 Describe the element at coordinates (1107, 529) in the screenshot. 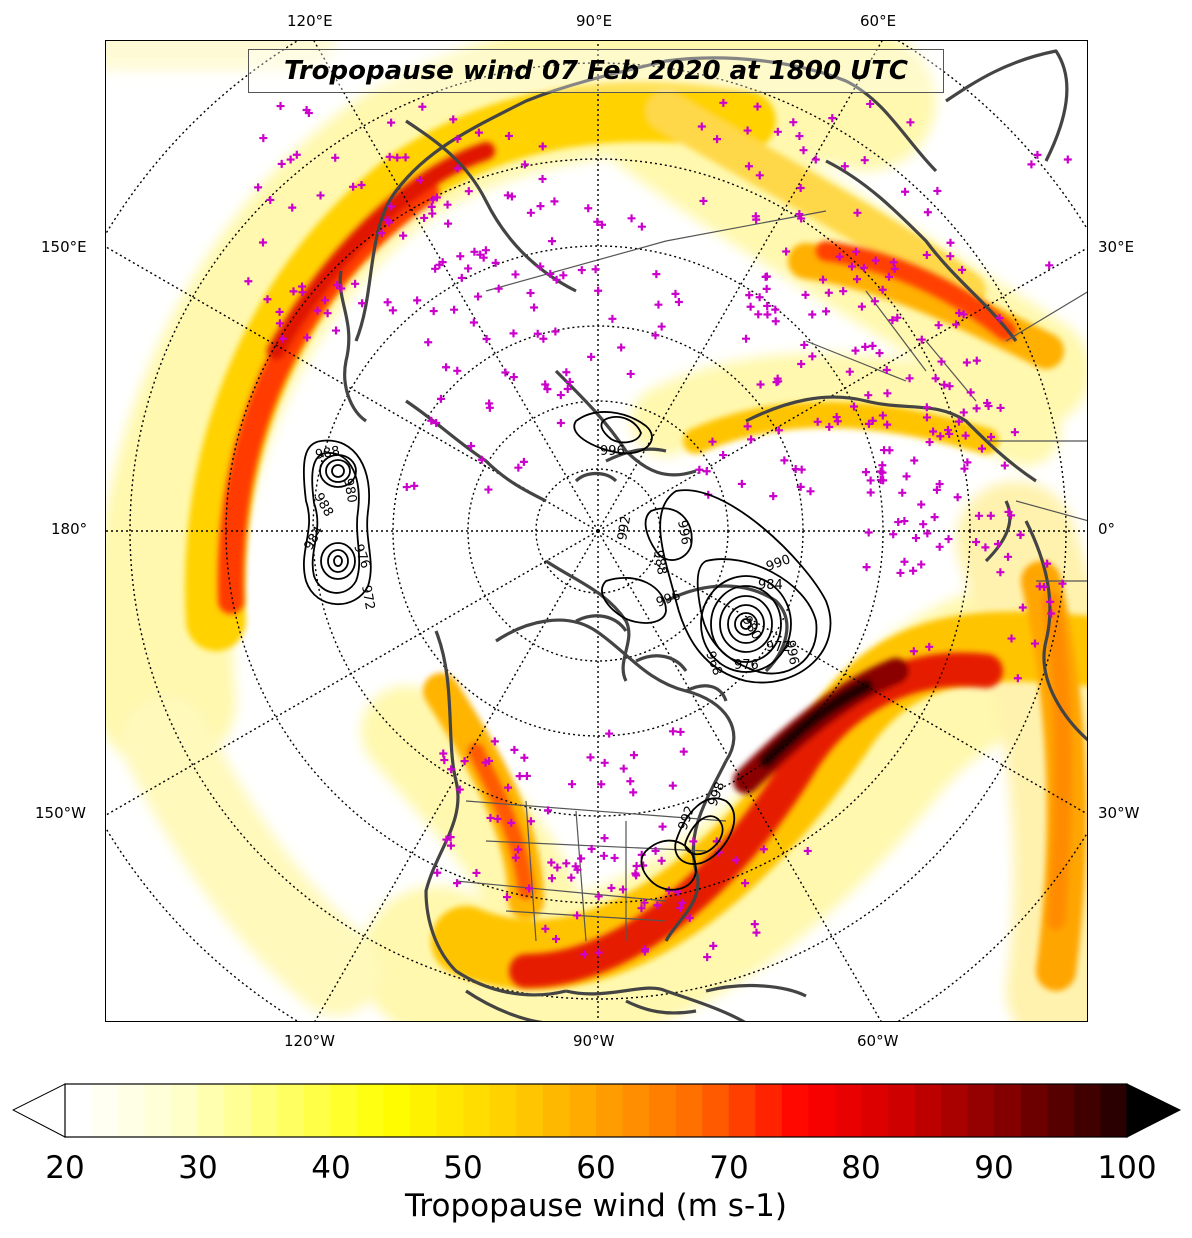

I see `lon-label-right: 0°` at that location.